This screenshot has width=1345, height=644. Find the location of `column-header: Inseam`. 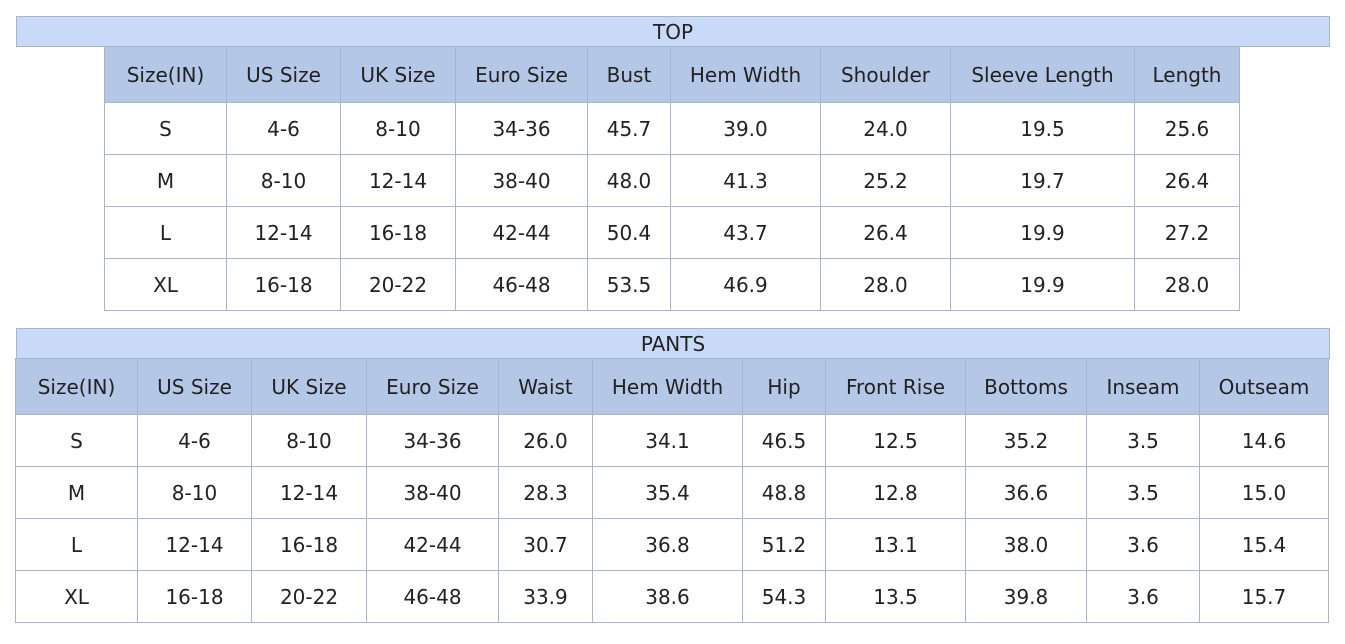

column-header: Inseam is located at coordinates (1143, 386).